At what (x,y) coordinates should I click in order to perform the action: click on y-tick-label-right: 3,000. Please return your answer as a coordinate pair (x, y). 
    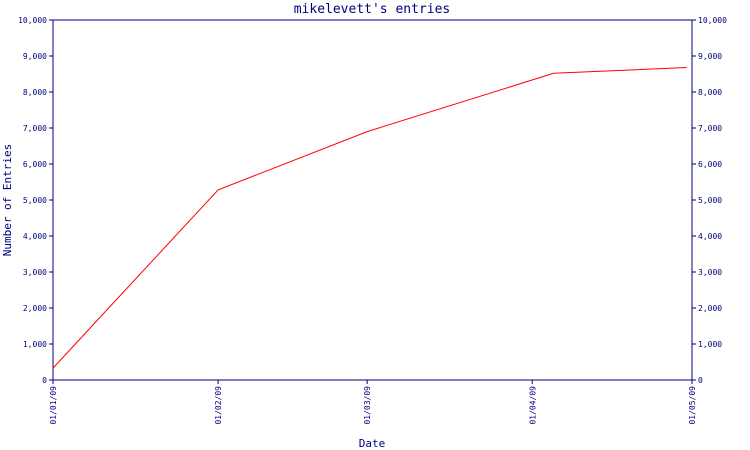
    Looking at the image, I should click on (710, 272).